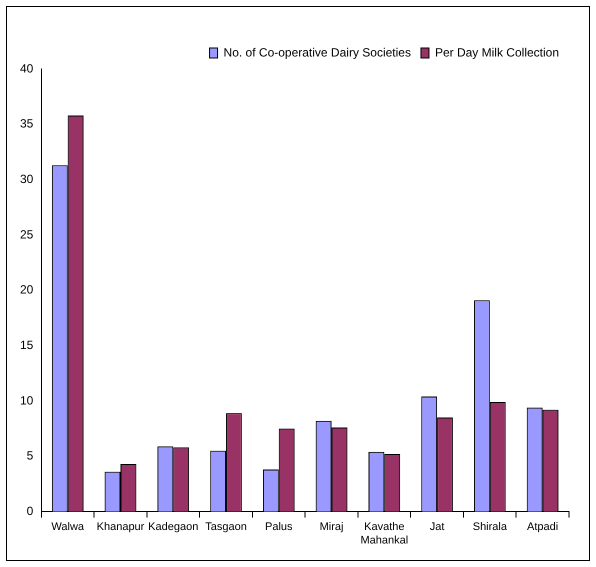 This screenshot has height=567, width=596. Describe the element at coordinates (27, 289) in the screenshot. I see `y-tick-label: 20` at that location.